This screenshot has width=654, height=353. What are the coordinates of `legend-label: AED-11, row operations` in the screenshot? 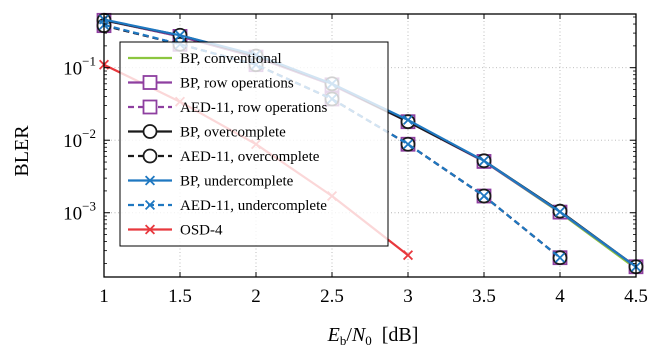 It's located at (253, 108).